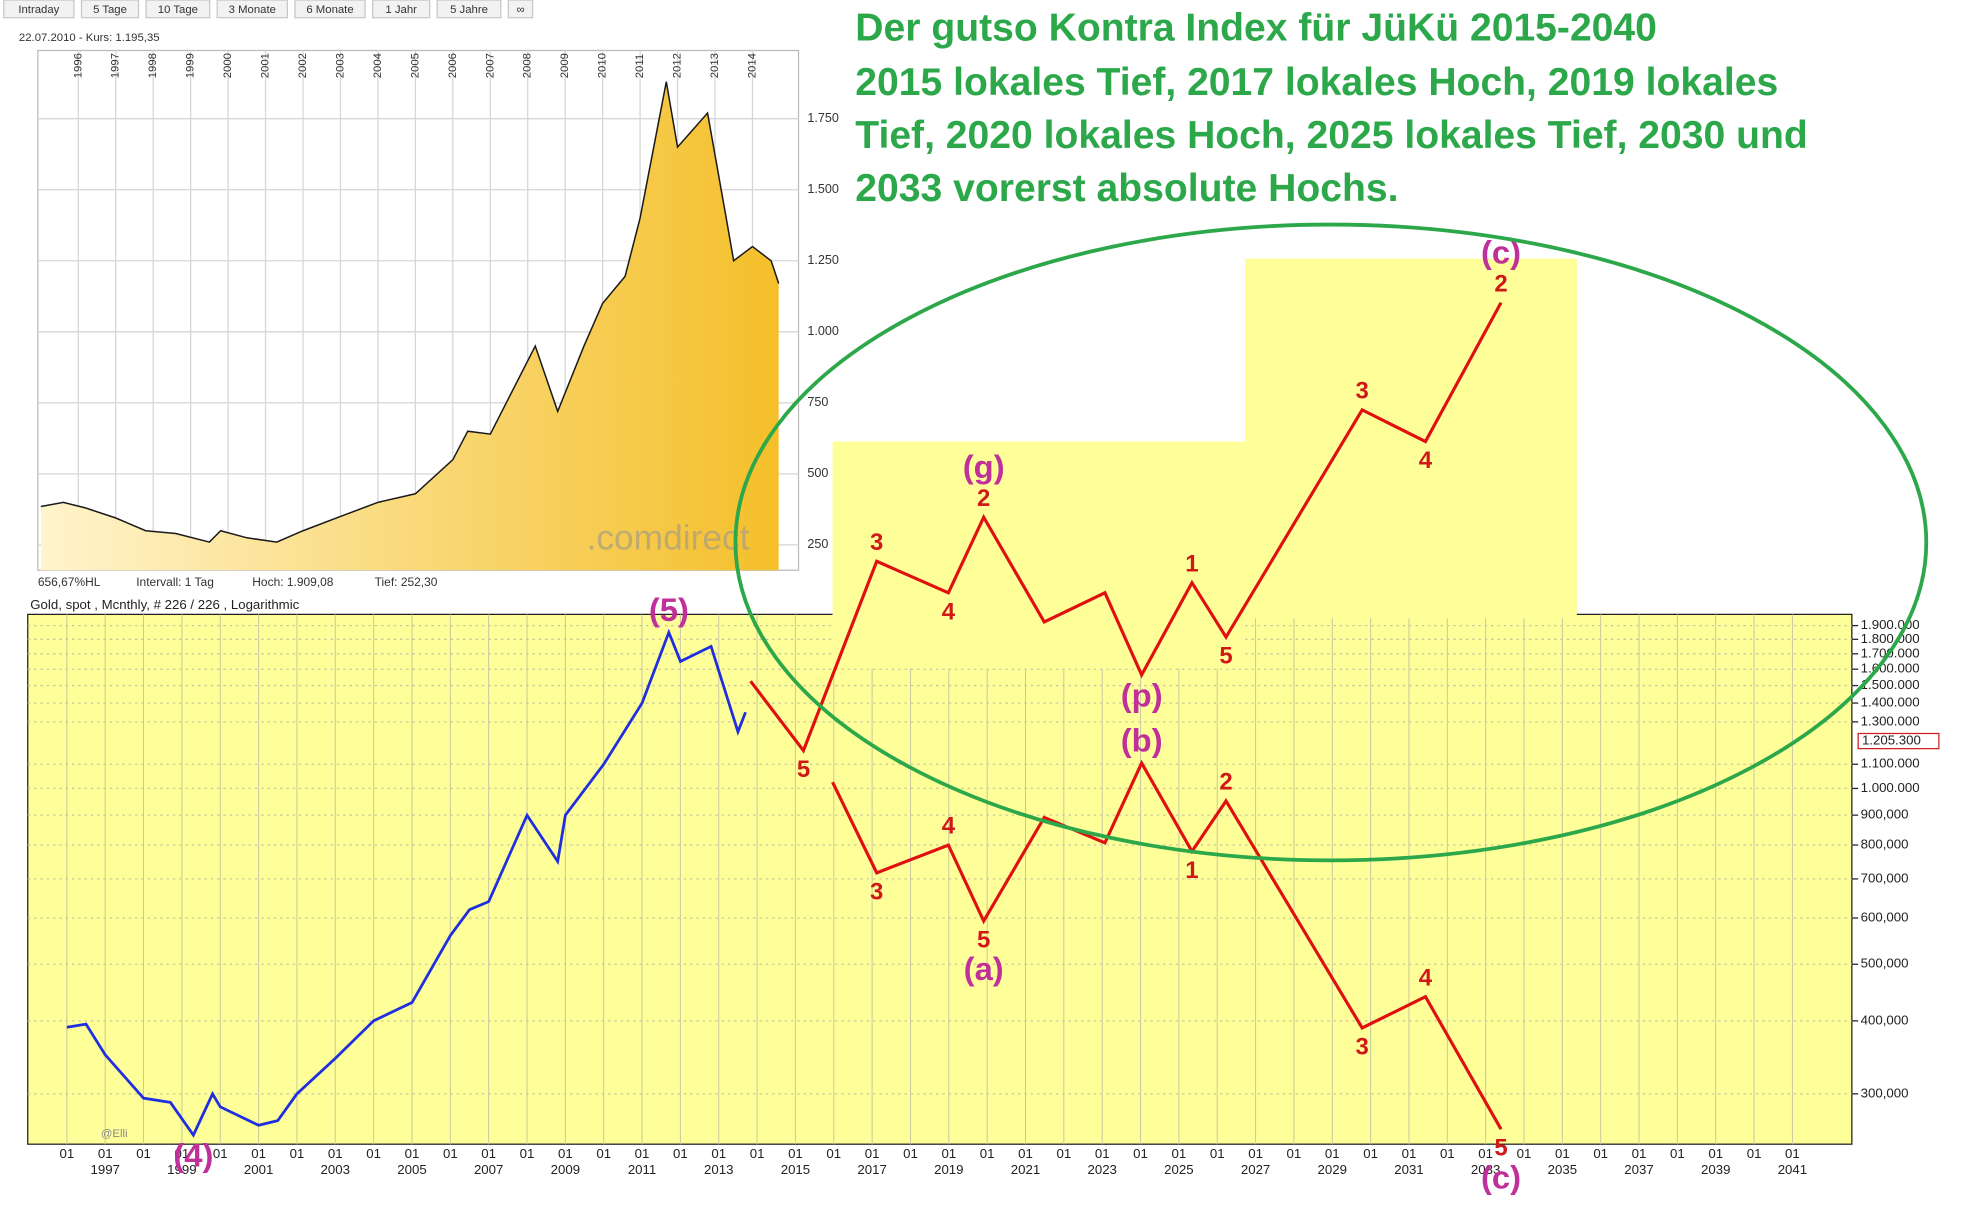 The image size is (1978, 1230). I want to click on tab-label: ∞, so click(520, 10).